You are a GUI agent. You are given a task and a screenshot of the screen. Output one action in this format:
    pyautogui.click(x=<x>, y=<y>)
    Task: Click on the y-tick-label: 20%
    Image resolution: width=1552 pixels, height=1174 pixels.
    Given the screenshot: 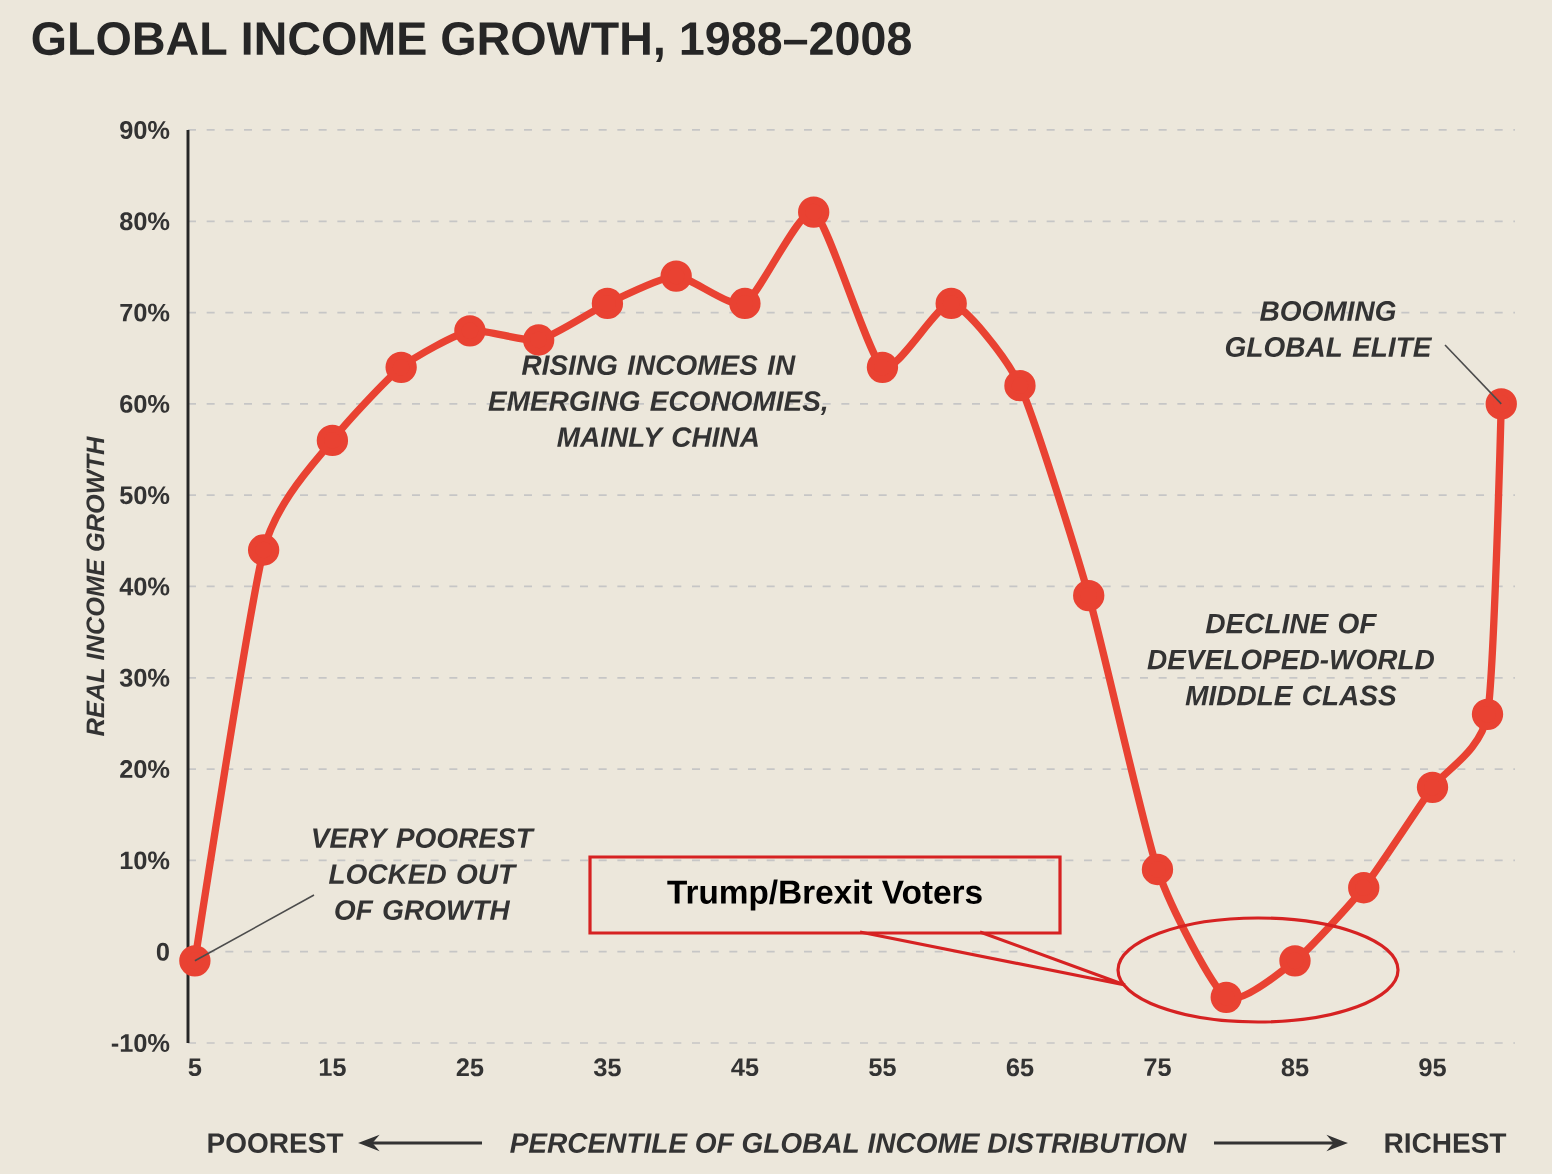 What is the action you would take?
    pyautogui.click(x=145, y=769)
    